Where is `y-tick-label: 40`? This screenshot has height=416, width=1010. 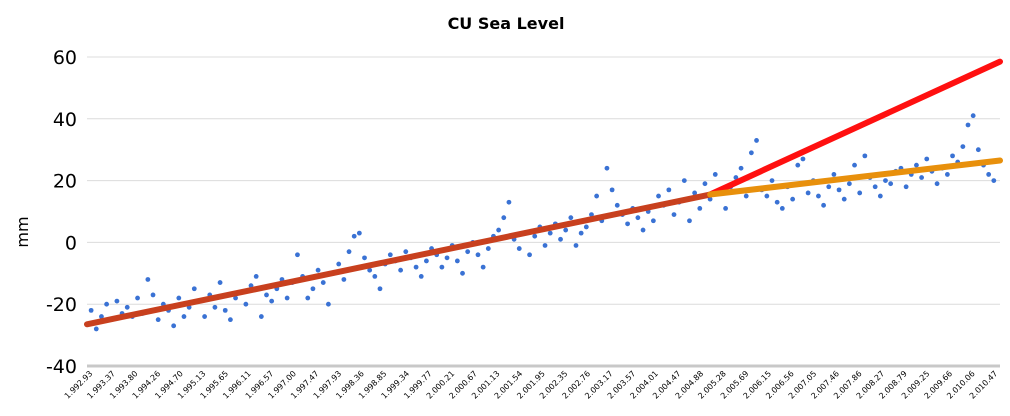
y-tick-label: 40 is located at coordinates (65, 120).